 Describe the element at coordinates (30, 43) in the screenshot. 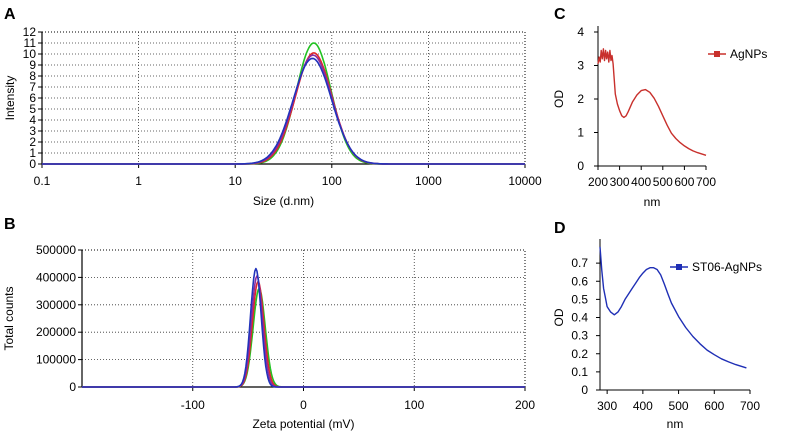

I see `y-tick-label: 11` at that location.